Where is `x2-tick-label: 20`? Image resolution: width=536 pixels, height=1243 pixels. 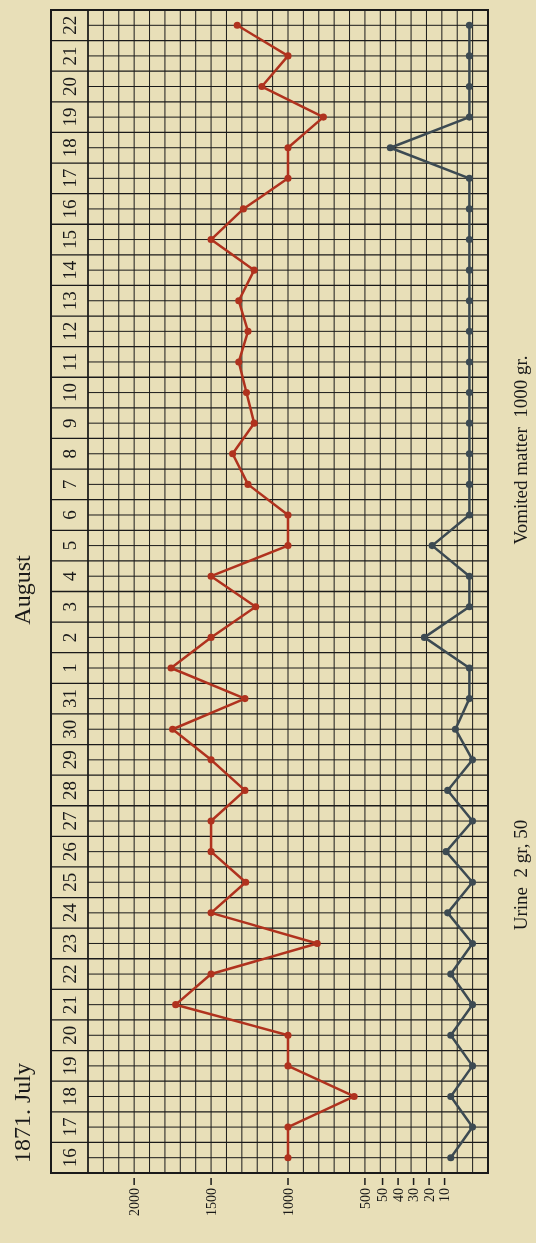
x2-tick-label: 20 is located at coordinates (429, 1195).